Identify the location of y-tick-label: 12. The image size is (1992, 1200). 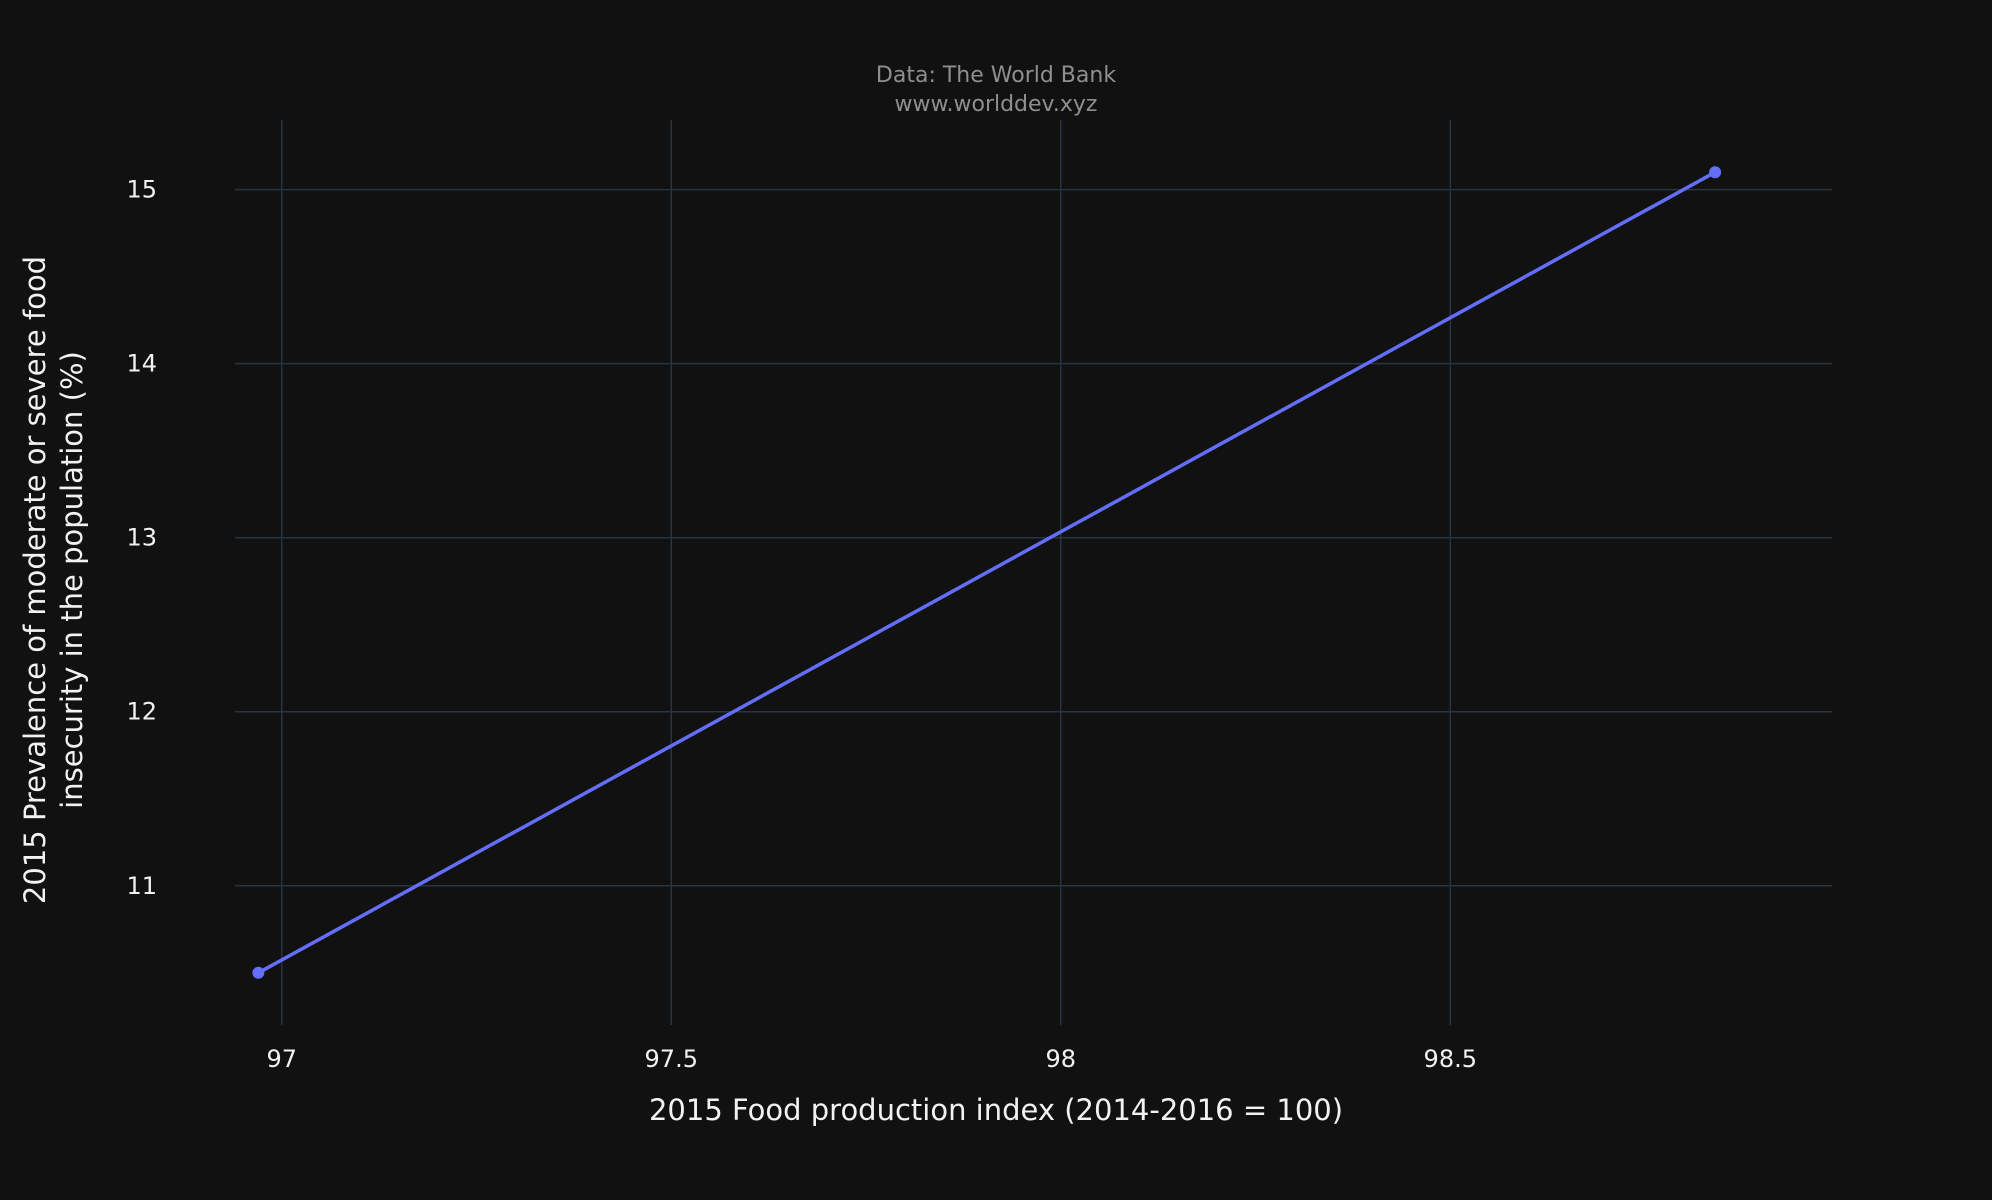
(141, 712).